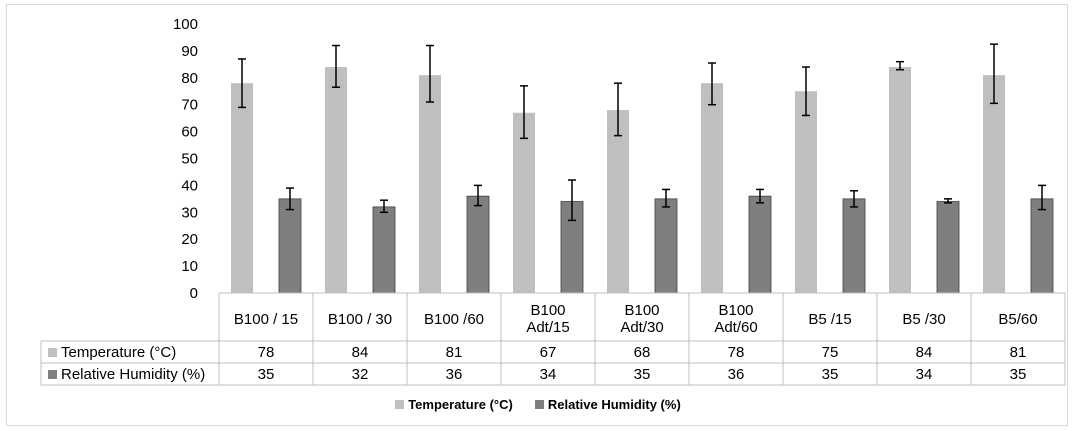 This screenshot has height=431, width=1075. I want to click on y-tick-label: 10, so click(189, 266).